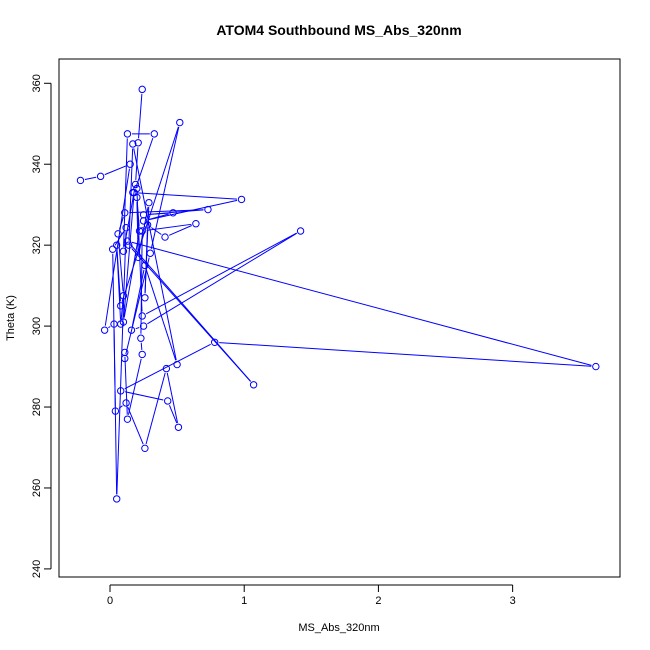 Image resolution: width=650 pixels, height=650 pixels. What do you see at coordinates (37, 245) in the screenshot?
I see `y-tick-label: 320` at bounding box center [37, 245].